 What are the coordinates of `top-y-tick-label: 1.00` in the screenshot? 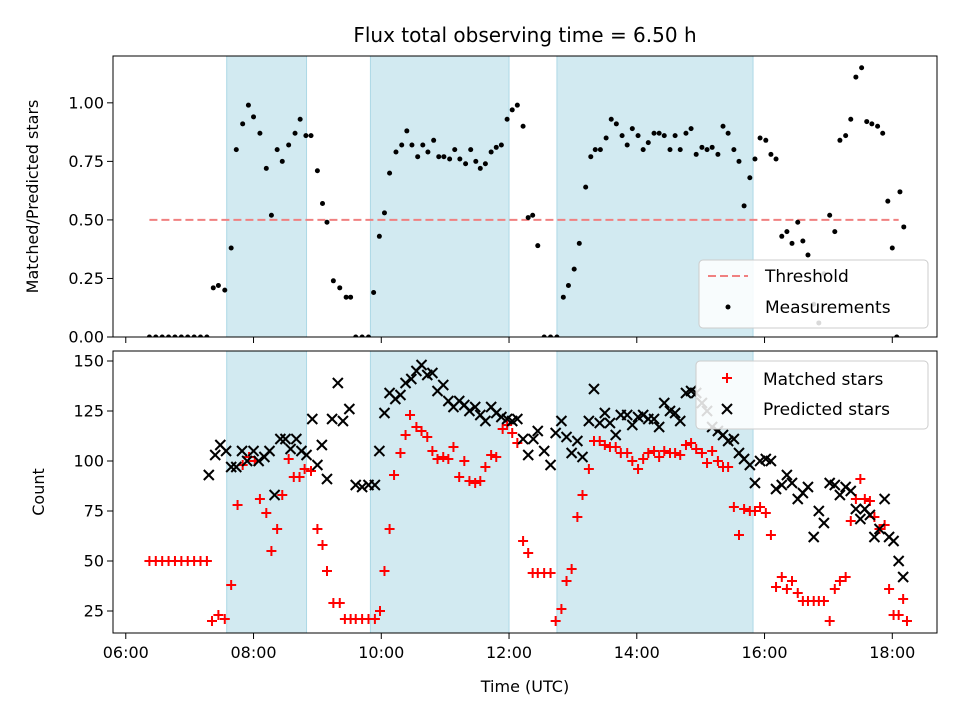 It's located at (86, 102).